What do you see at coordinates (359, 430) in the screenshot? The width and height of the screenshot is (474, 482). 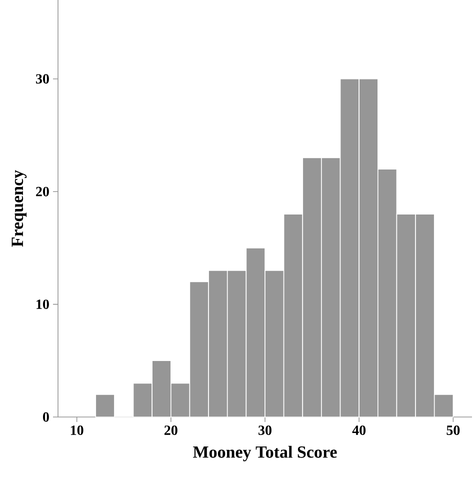 I see `x-tick-label: 40` at bounding box center [359, 430].